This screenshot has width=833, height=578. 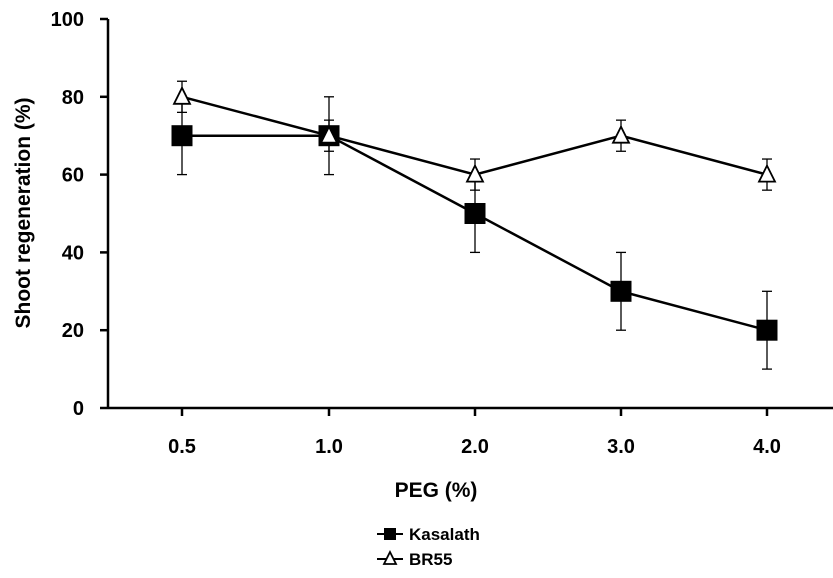 What do you see at coordinates (390, 557) in the screenshot?
I see `legend-br55-marker` at bounding box center [390, 557].